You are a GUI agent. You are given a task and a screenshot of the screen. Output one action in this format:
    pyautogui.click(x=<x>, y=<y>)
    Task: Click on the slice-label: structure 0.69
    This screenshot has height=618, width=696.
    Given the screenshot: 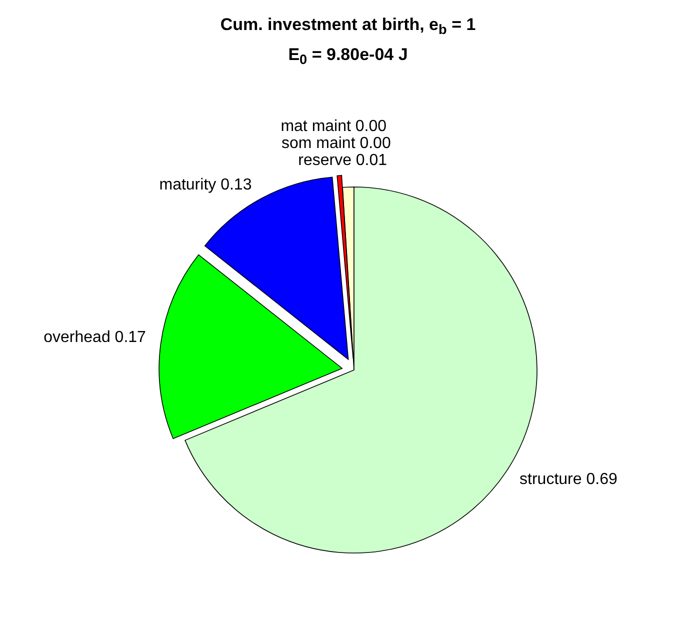 What is the action you would take?
    pyautogui.click(x=569, y=479)
    